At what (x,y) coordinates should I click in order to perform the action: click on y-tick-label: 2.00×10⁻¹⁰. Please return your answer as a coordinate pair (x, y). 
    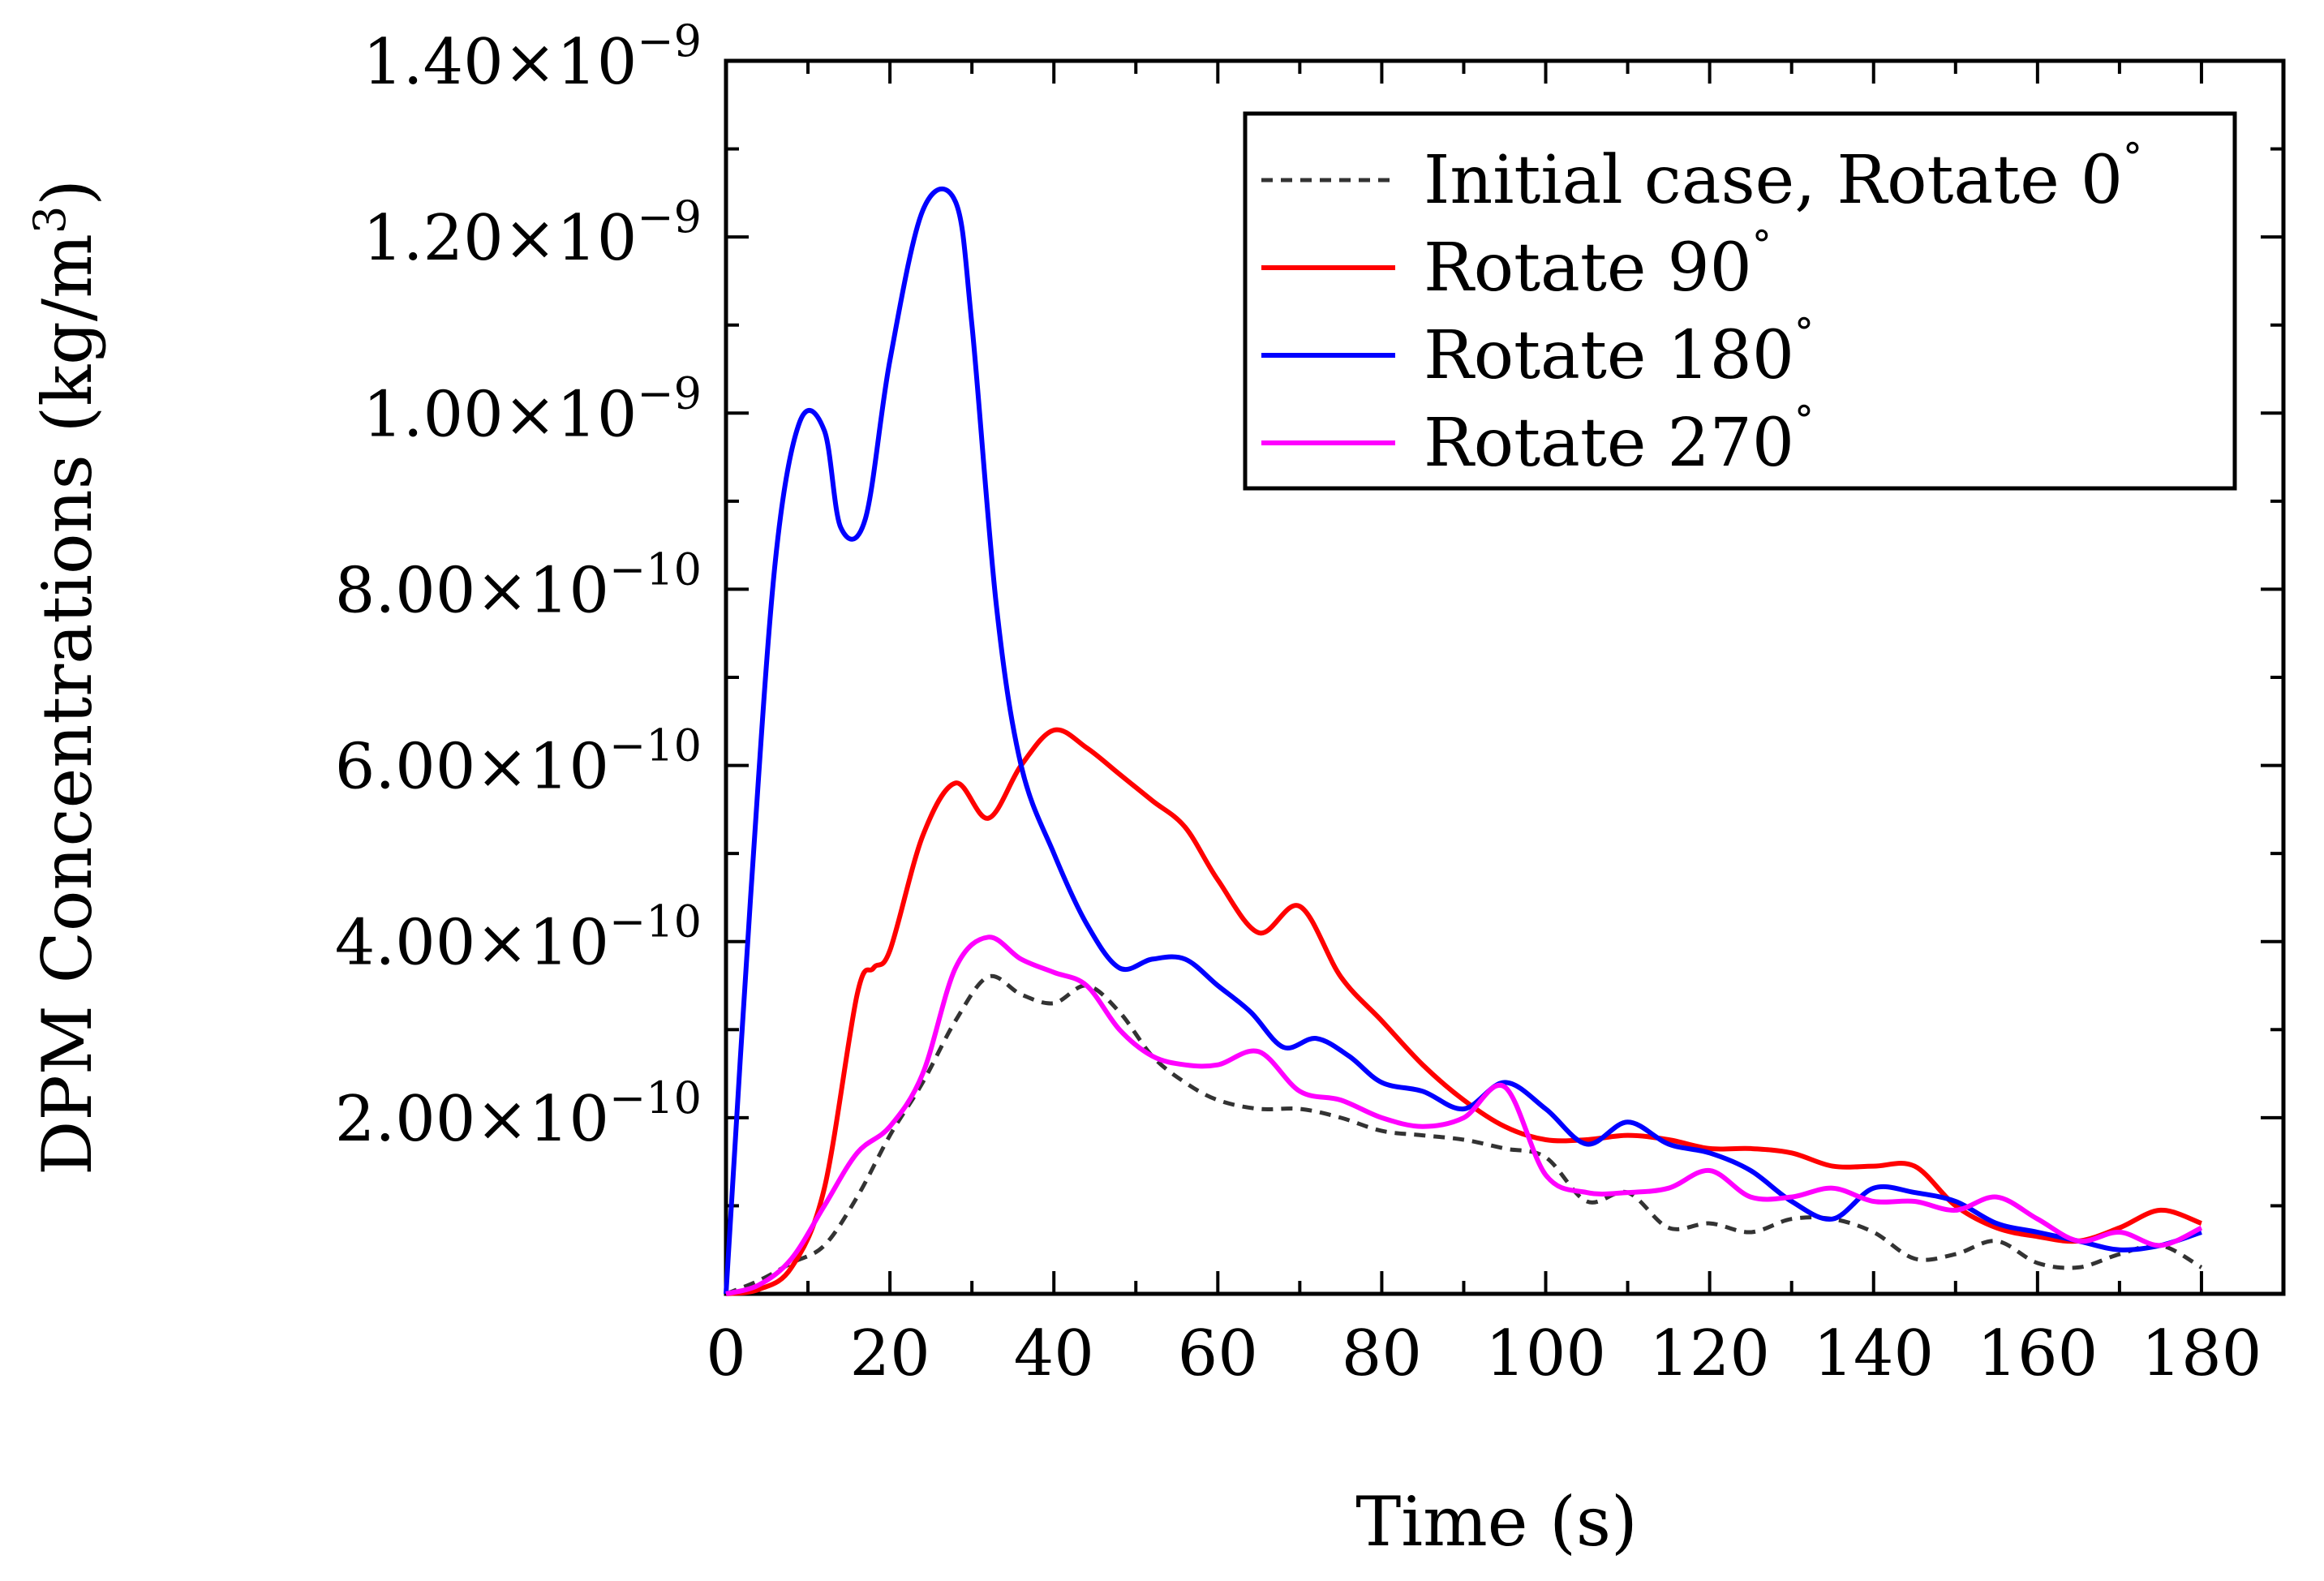
    Looking at the image, I should click on (518, 1114).